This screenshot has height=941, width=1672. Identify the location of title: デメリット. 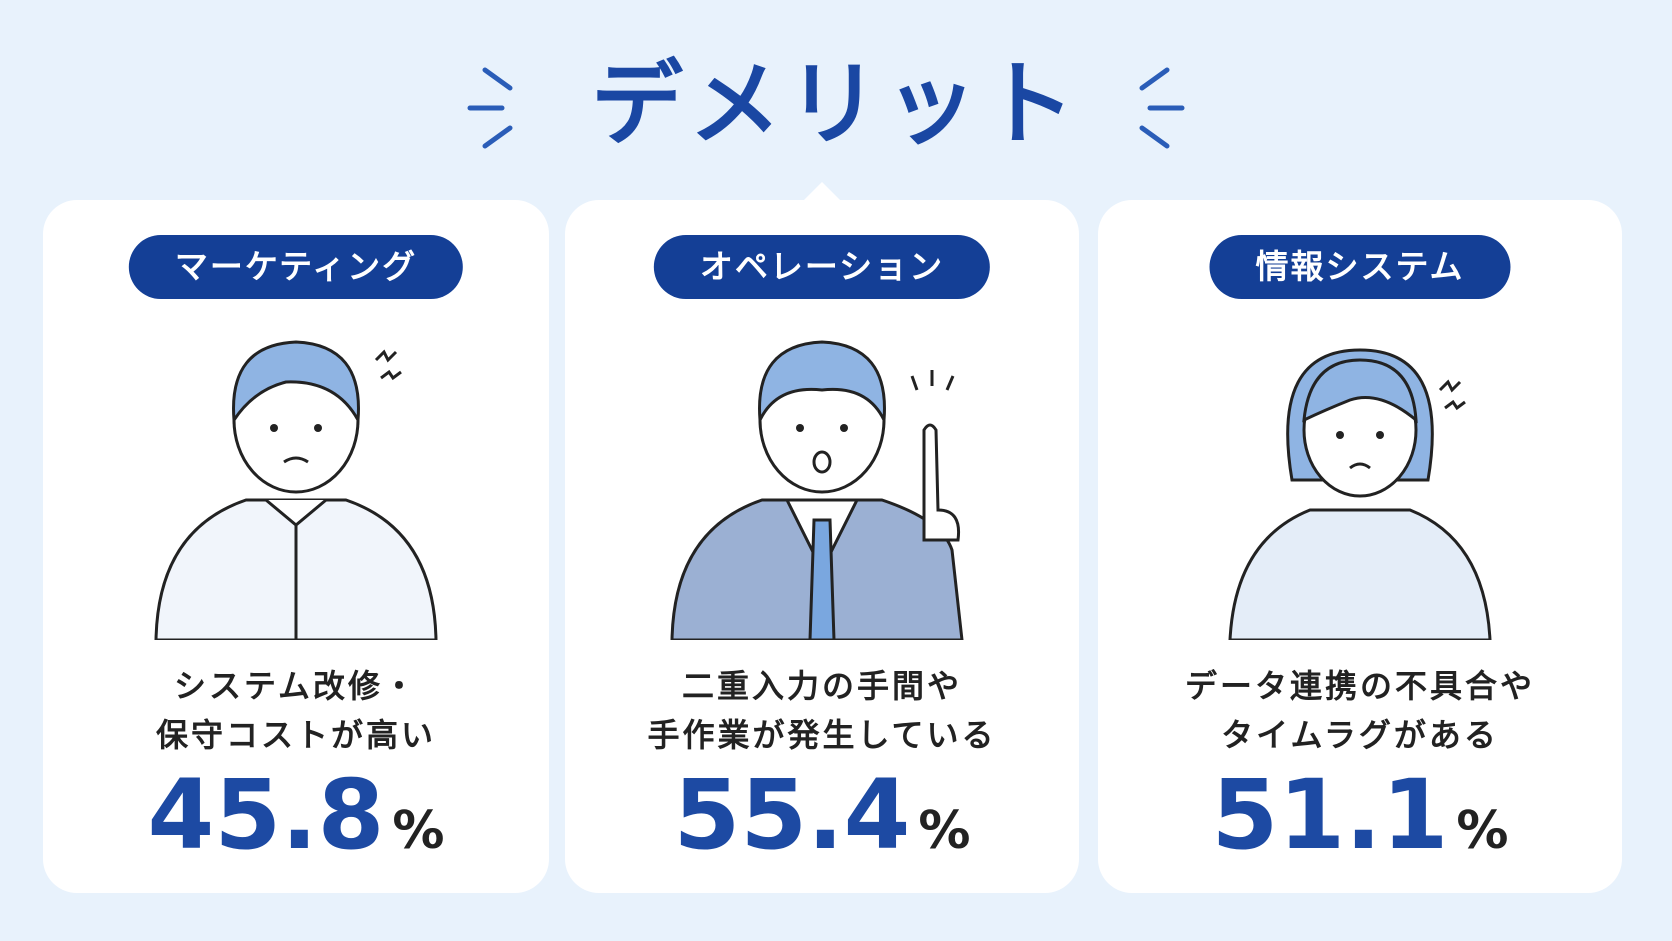
(835, 104).